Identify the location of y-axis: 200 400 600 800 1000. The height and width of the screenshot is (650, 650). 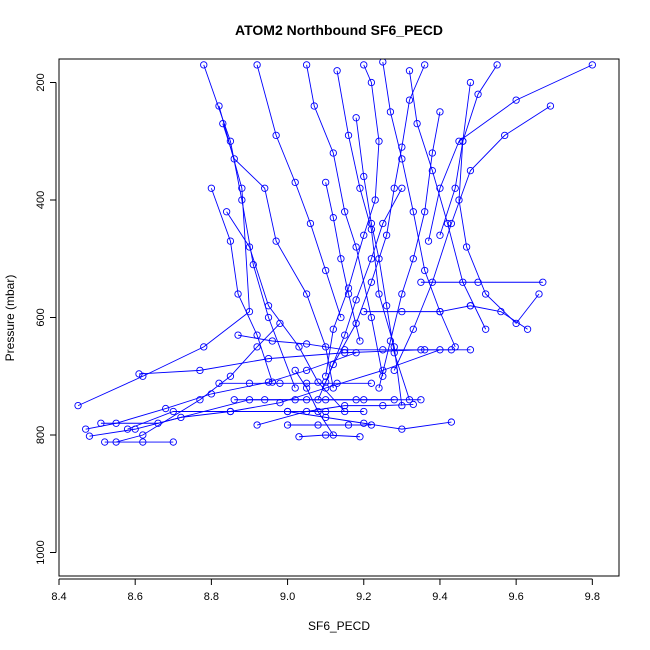
(46, 319).